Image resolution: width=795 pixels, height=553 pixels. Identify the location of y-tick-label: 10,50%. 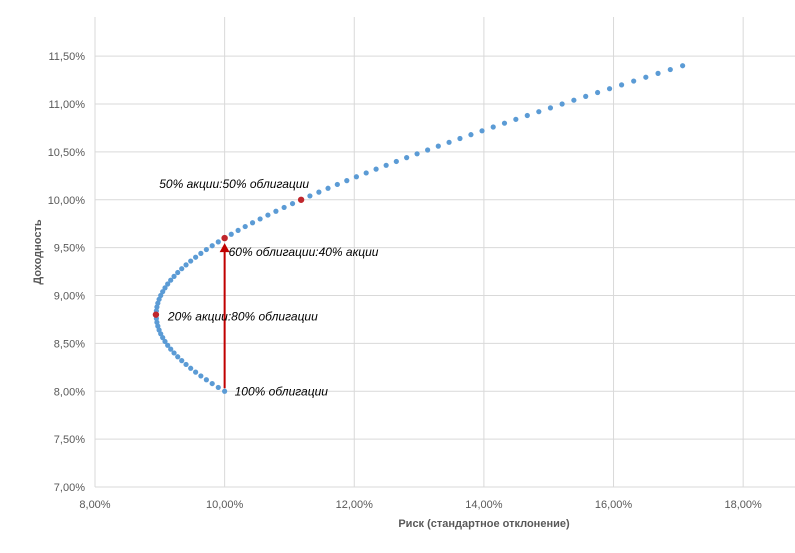
(67, 153).